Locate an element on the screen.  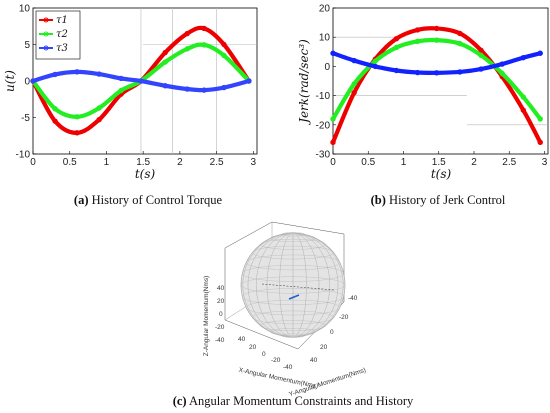
y-tick-label: -30 is located at coordinates (323, 155).